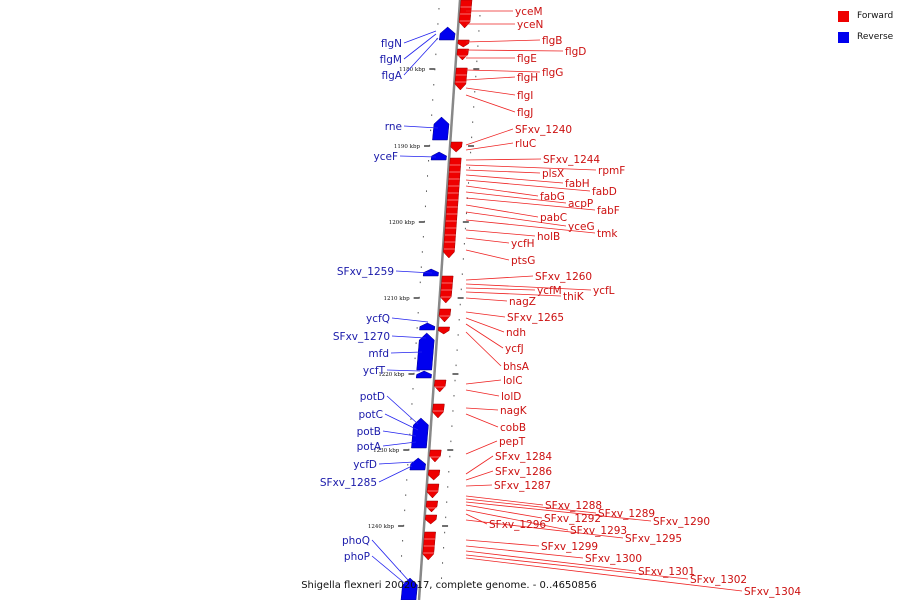 Image resolution: width=900 pixels, height=600 pixels. I want to click on gene-features, so click(436, 300).